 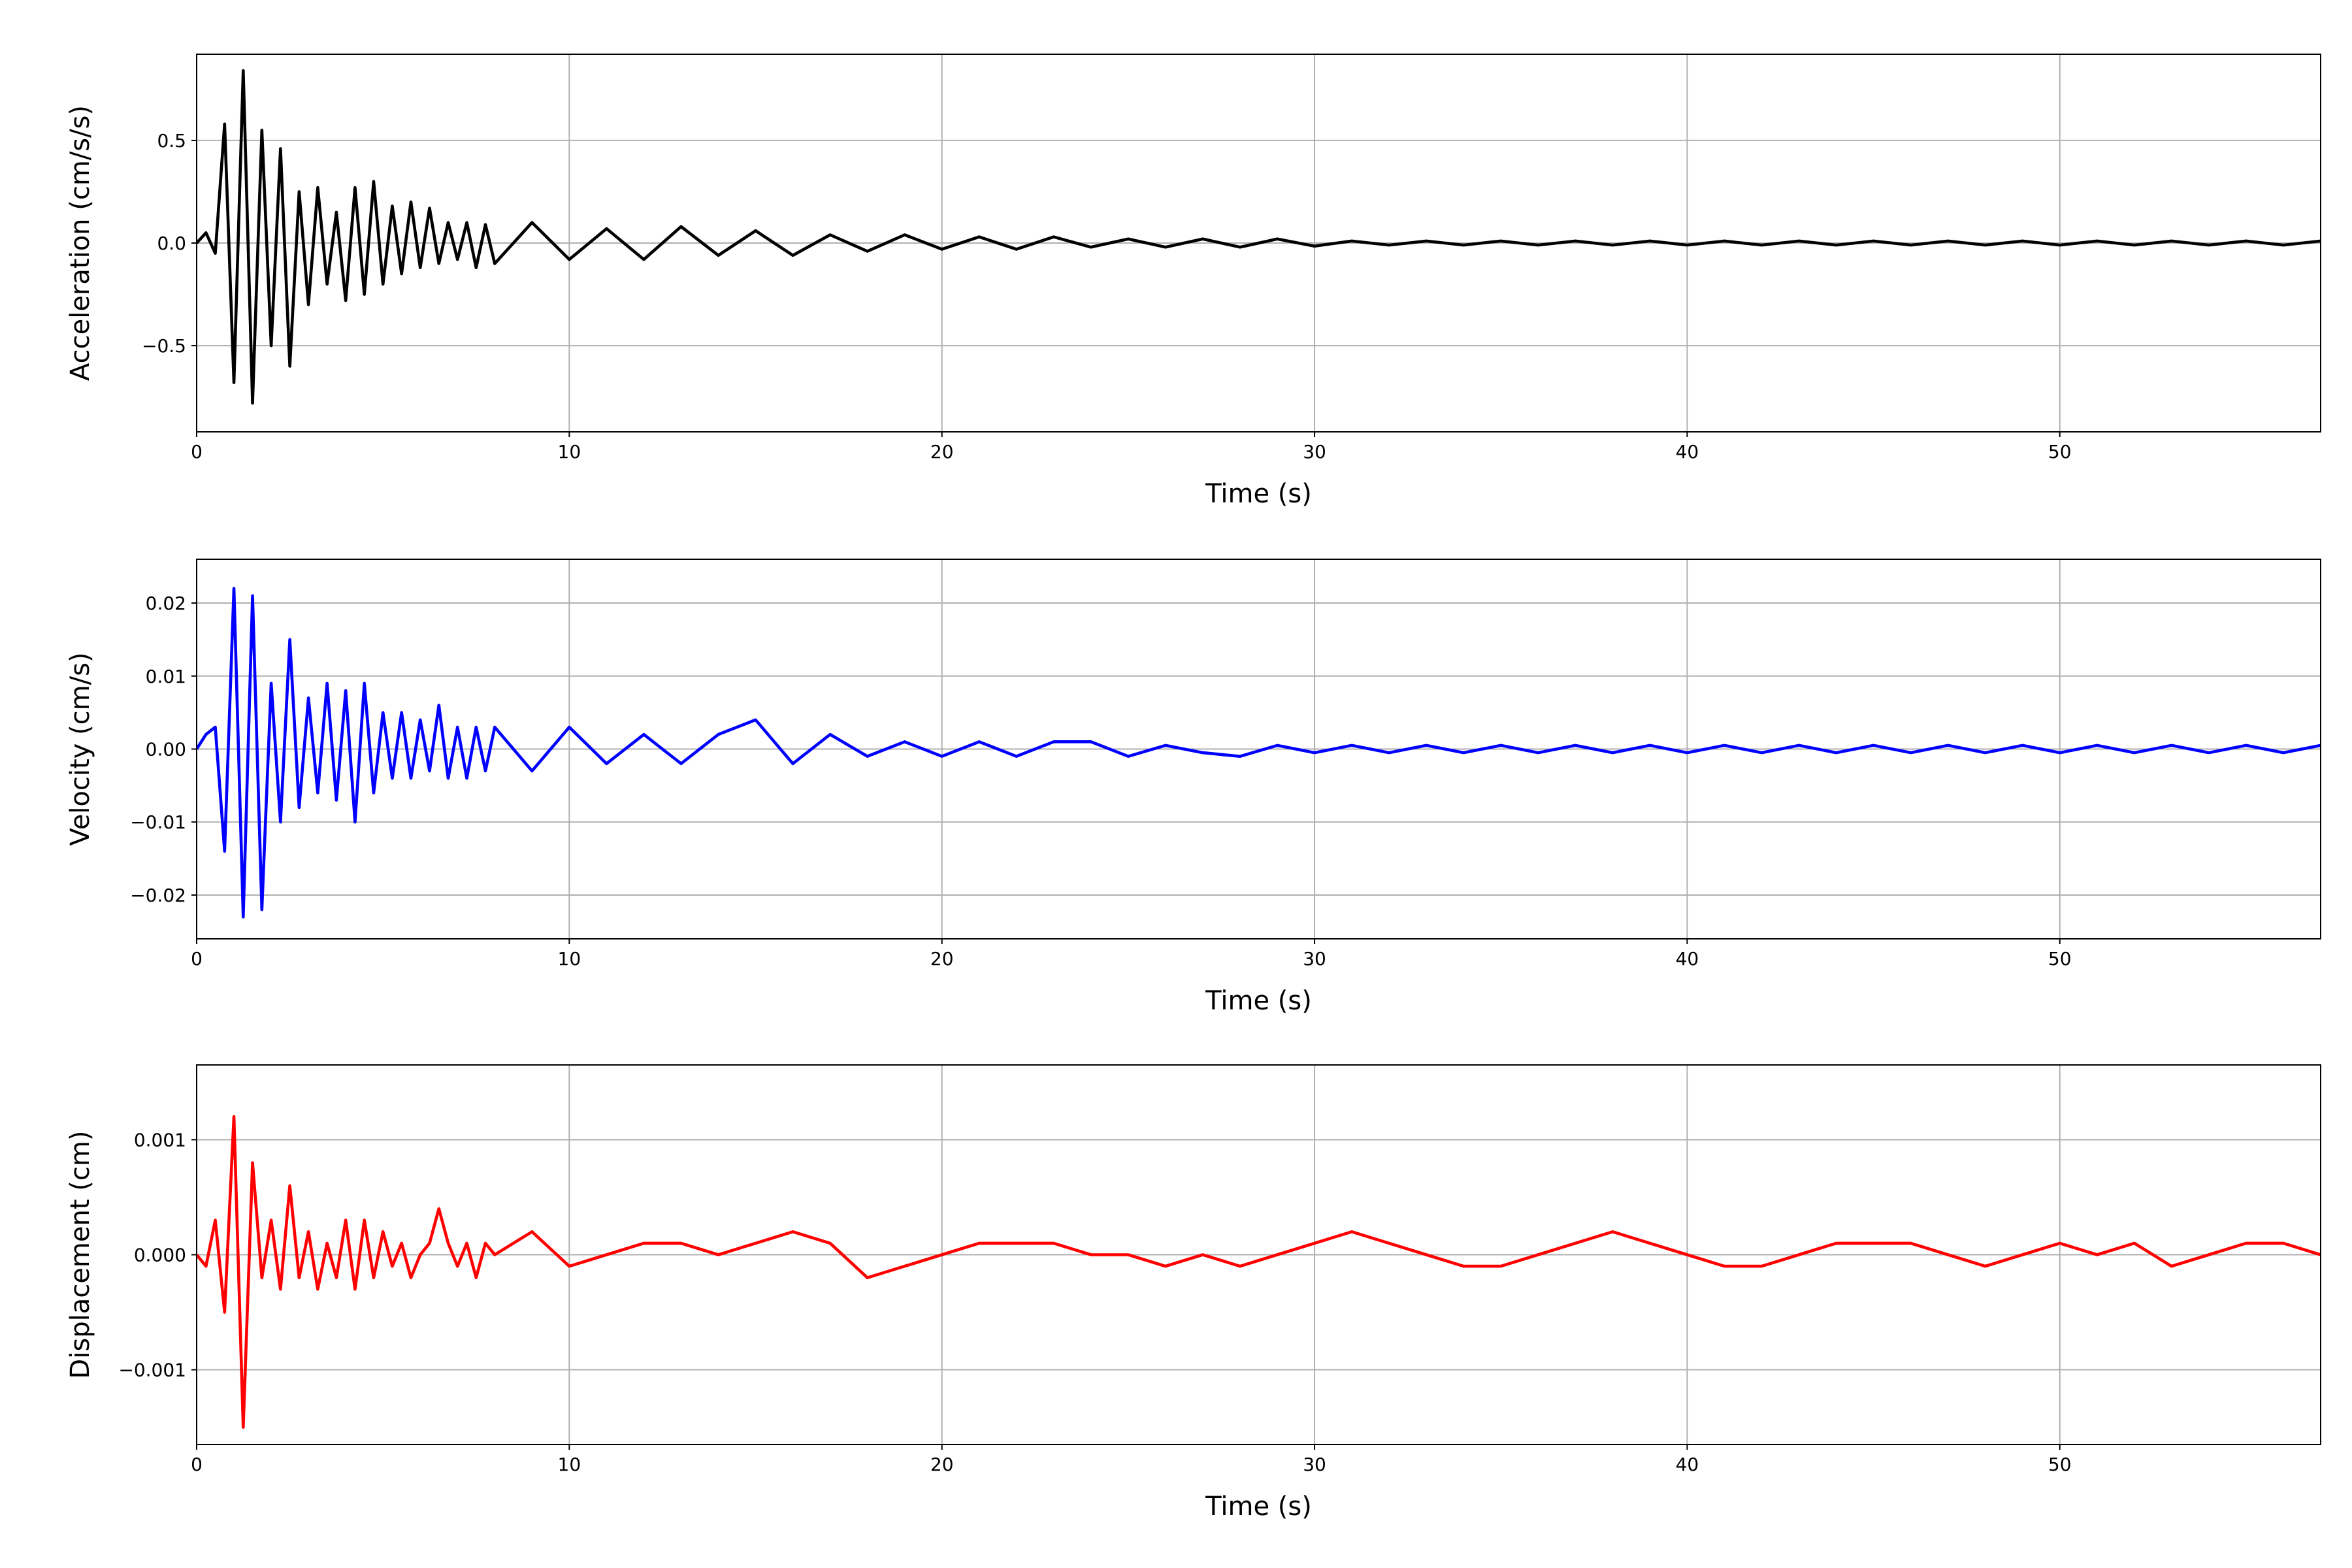 What do you see at coordinates (166, 749) in the screenshot?
I see `y-tick-label: 0.00` at bounding box center [166, 749].